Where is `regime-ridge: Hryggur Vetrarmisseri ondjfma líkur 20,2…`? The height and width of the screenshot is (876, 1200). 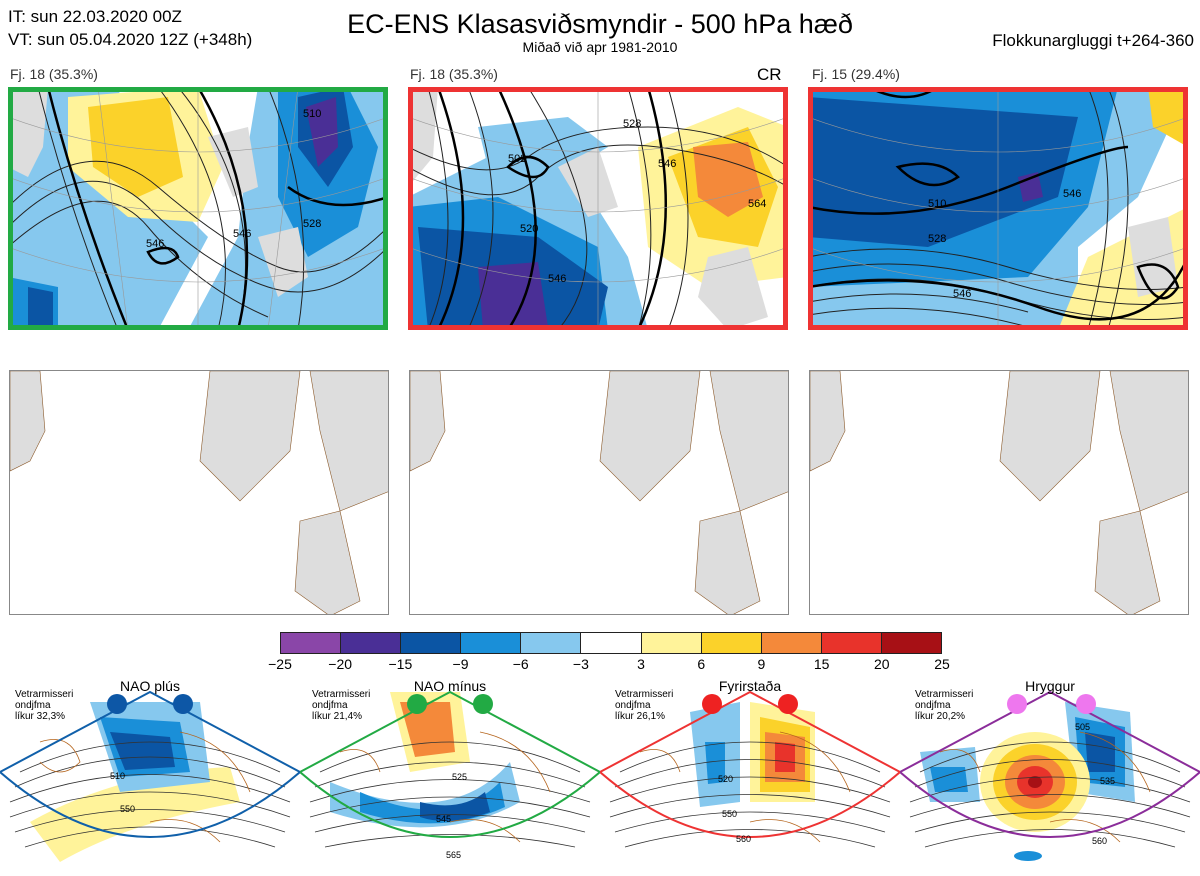
regime-ridge: Hryggur Vetrarmisseri ondjfma líkur 20,2… is located at coordinates (1049, 771).